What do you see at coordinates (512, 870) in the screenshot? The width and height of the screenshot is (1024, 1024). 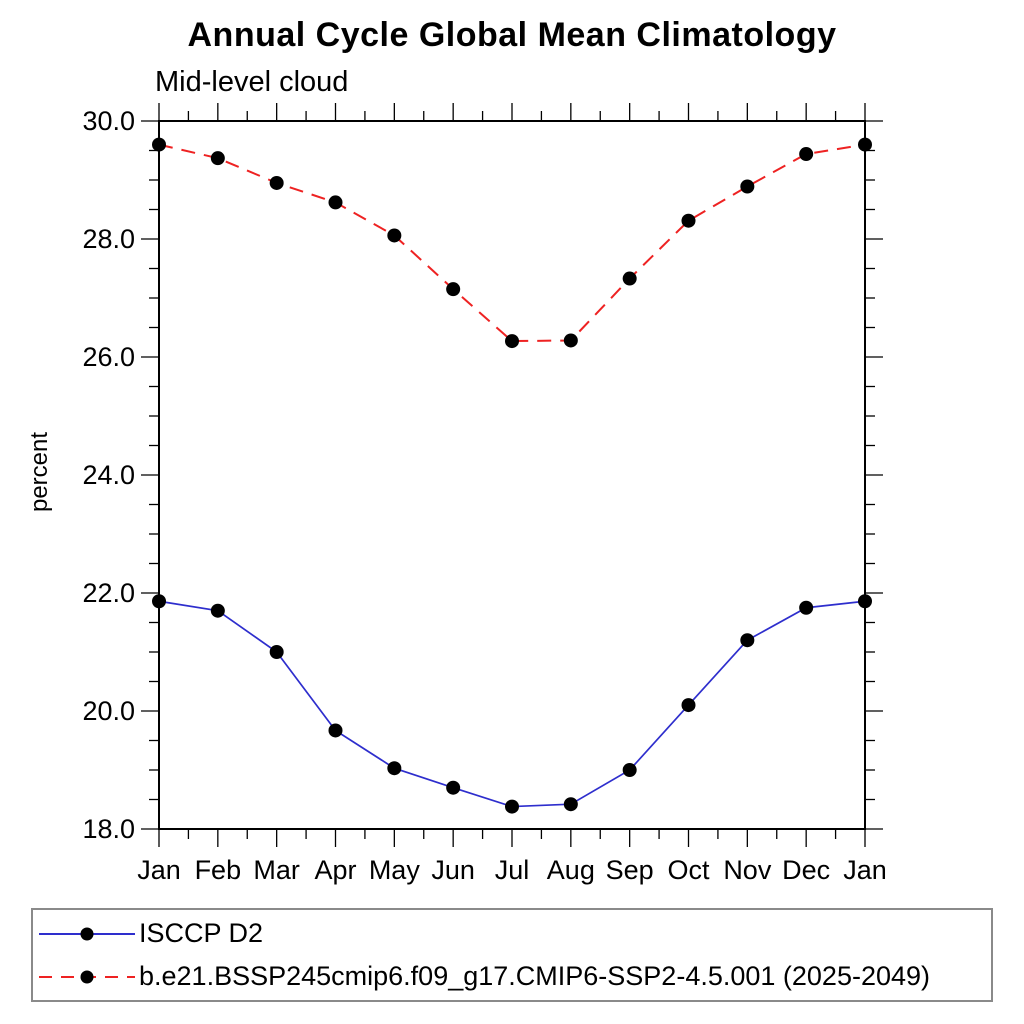 I see `x-tick-label: Jul` at bounding box center [512, 870].